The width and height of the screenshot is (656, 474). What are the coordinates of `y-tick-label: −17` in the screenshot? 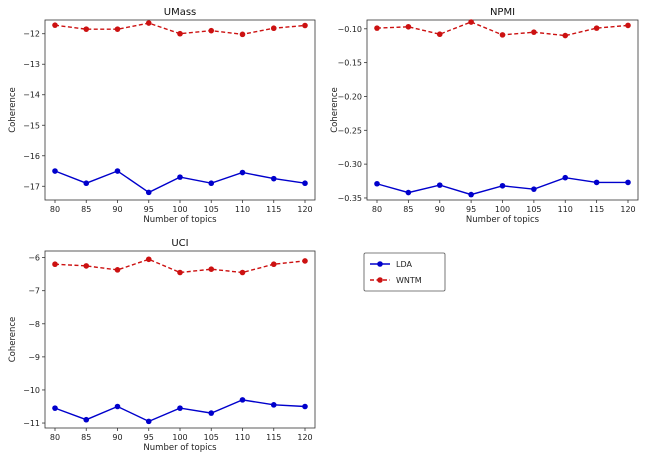 It's located at (31, 186).